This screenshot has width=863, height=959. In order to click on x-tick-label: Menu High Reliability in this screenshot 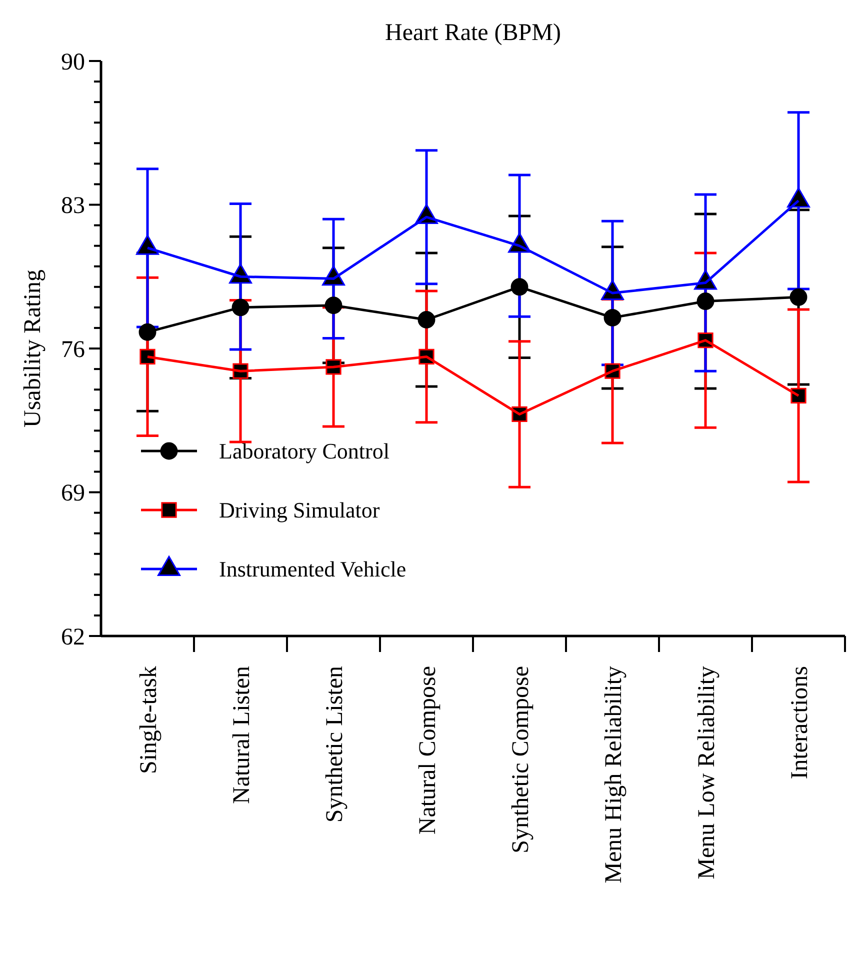, I will do `click(613, 775)`.